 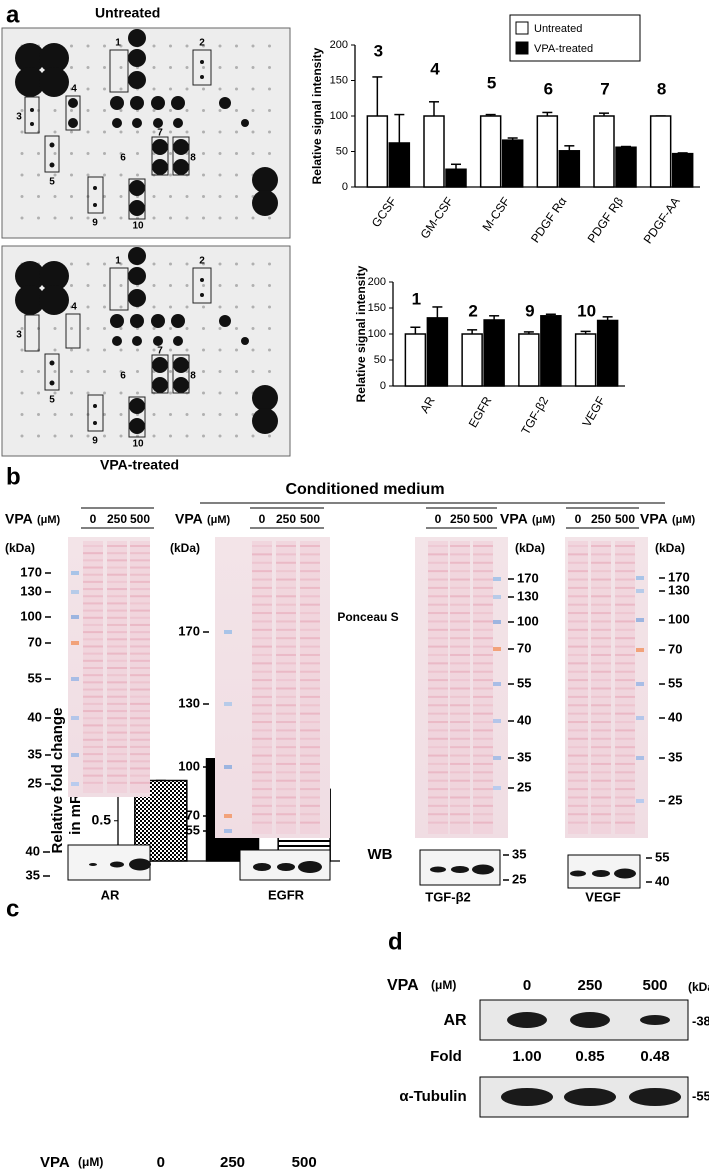 I want to click on kda-label: (kDa), so click(x=20, y=548).